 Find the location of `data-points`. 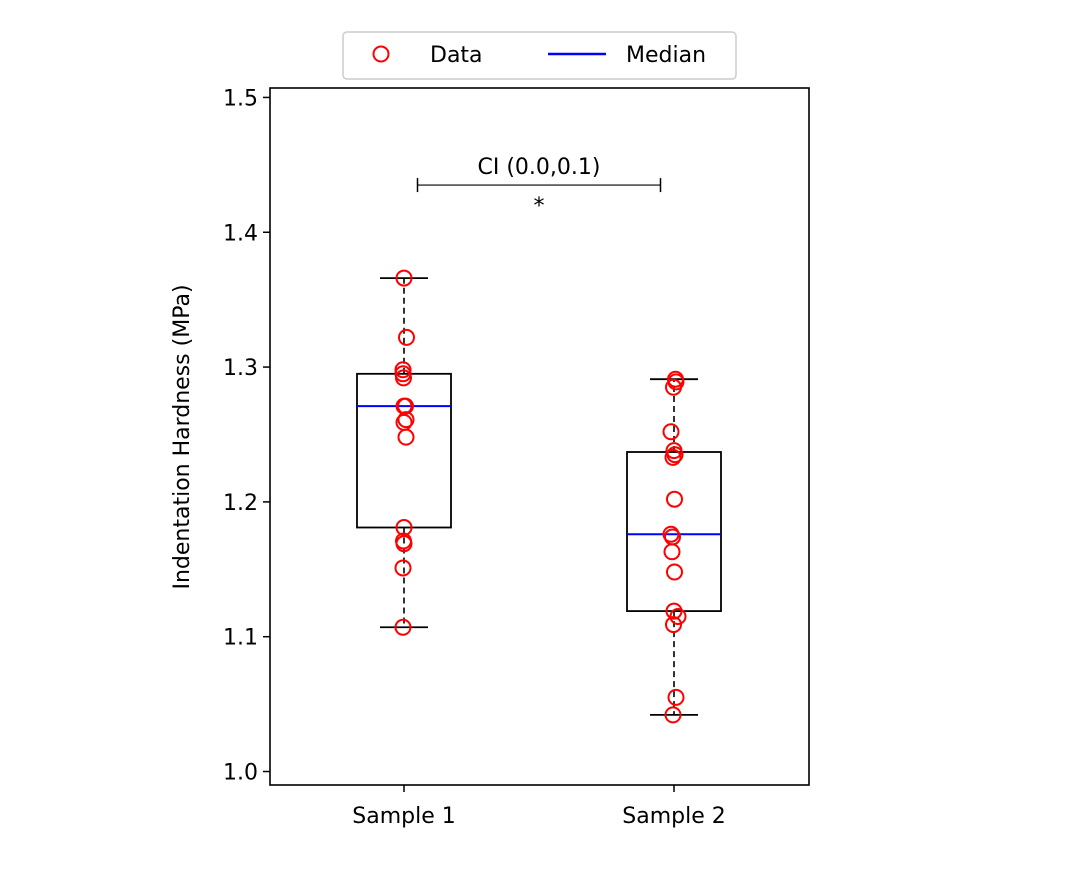

data-points is located at coordinates (540, 496).